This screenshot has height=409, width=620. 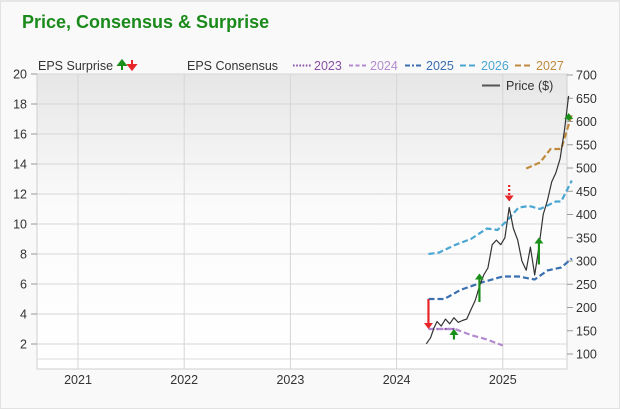 I want to click on right-tick-label: 100, so click(x=586, y=355).